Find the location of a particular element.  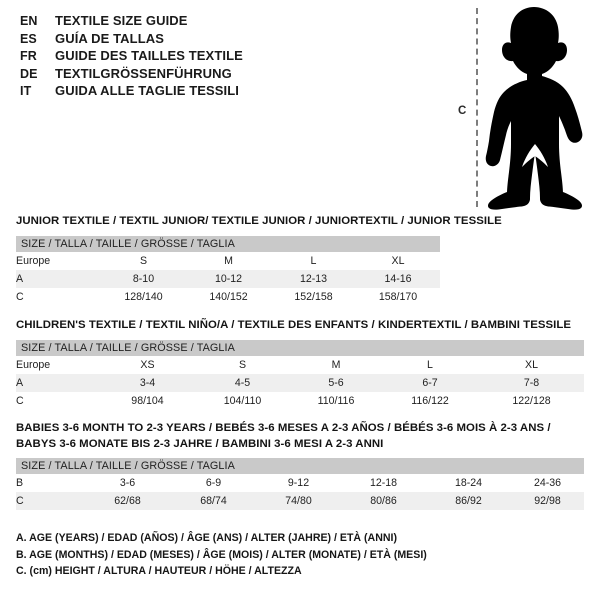

language-code: EN is located at coordinates (29, 21).